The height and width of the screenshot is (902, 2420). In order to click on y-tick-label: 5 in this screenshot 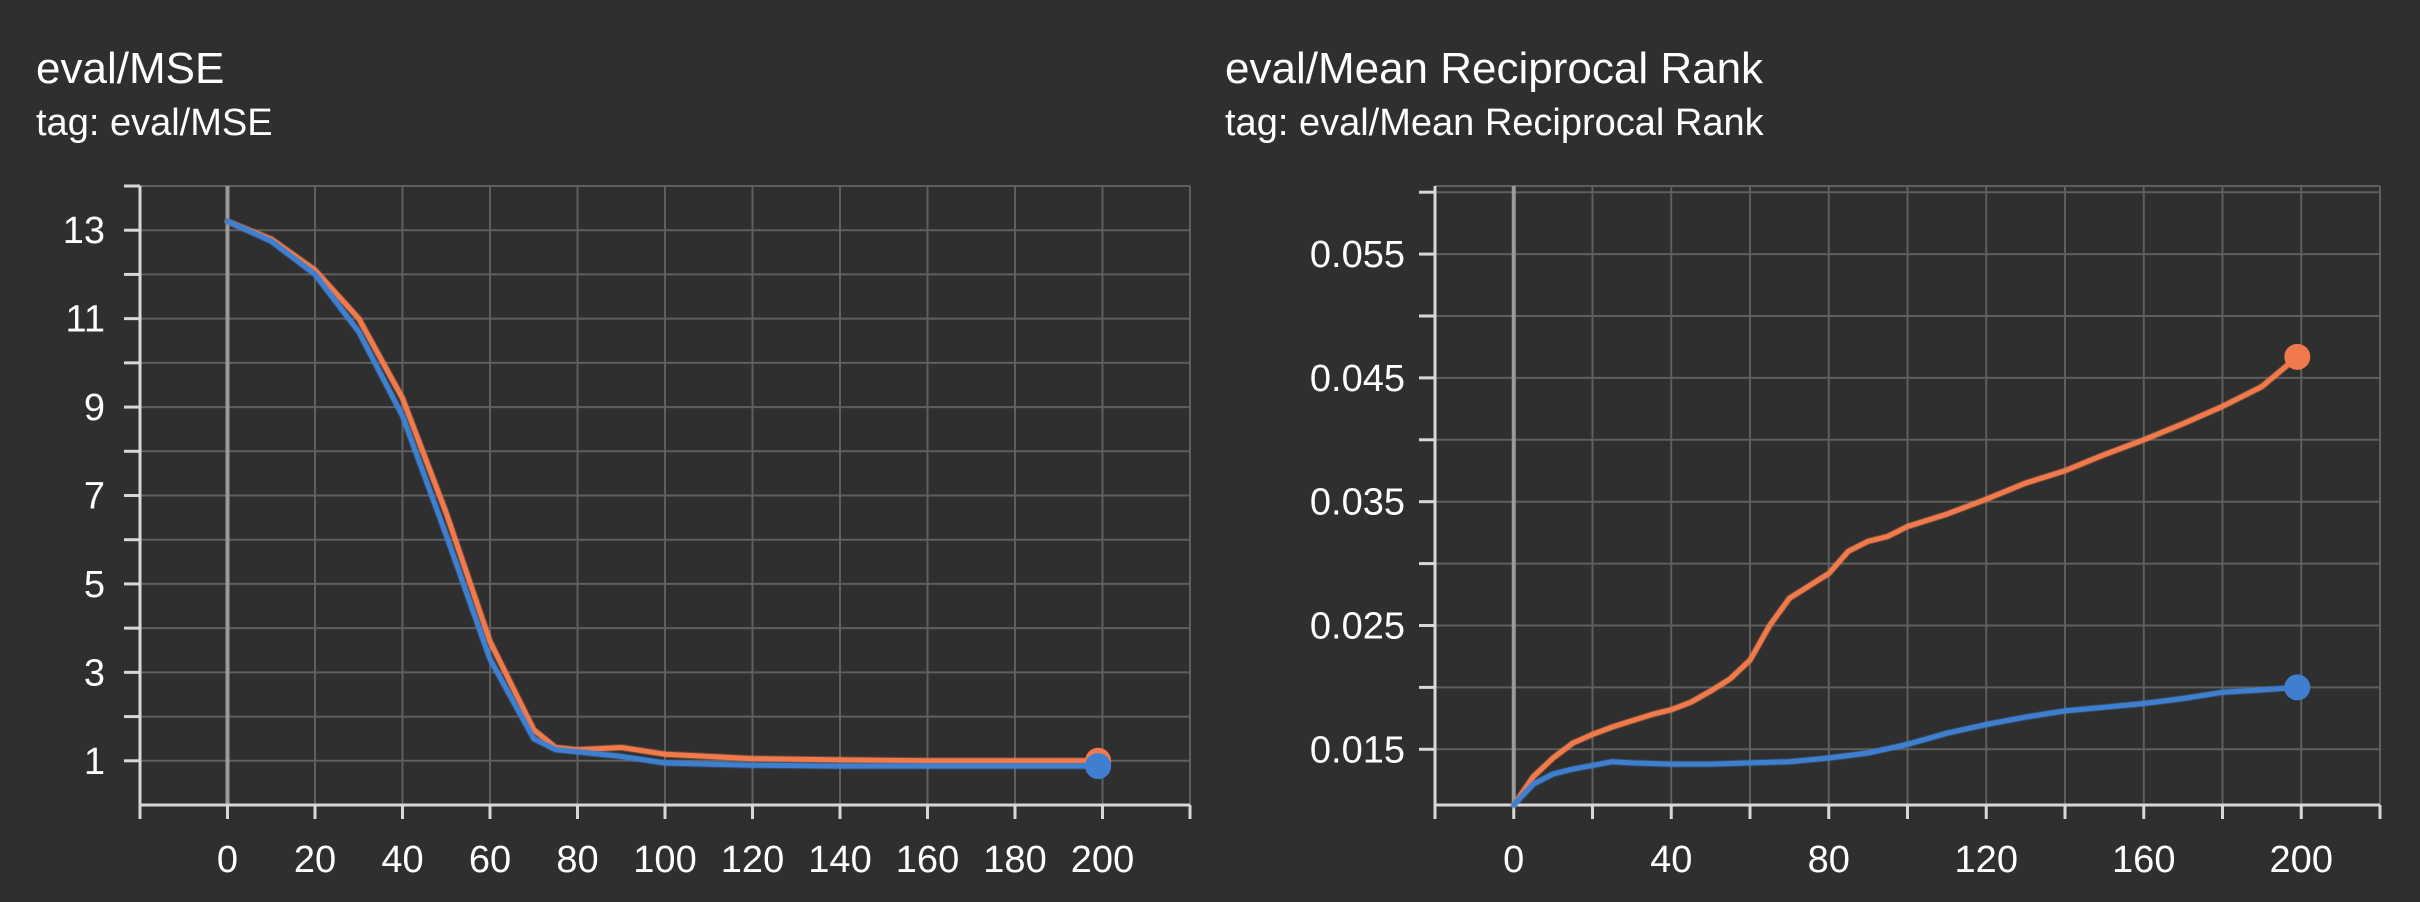, I will do `click(94, 585)`.